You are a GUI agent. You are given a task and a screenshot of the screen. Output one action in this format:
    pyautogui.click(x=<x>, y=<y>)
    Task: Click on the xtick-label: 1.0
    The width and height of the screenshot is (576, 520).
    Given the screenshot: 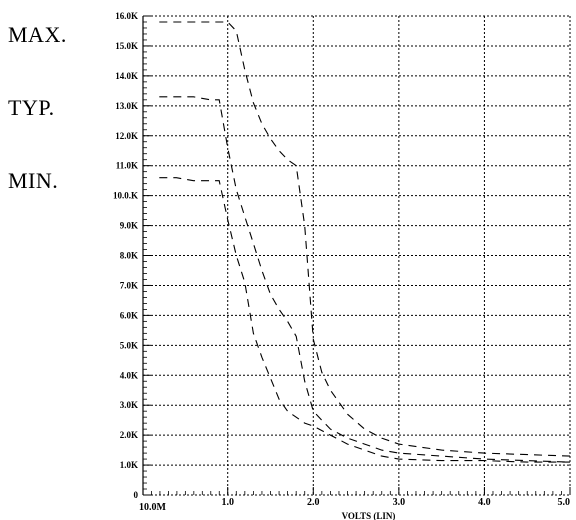 What is the action you would take?
    pyautogui.click(x=227, y=502)
    